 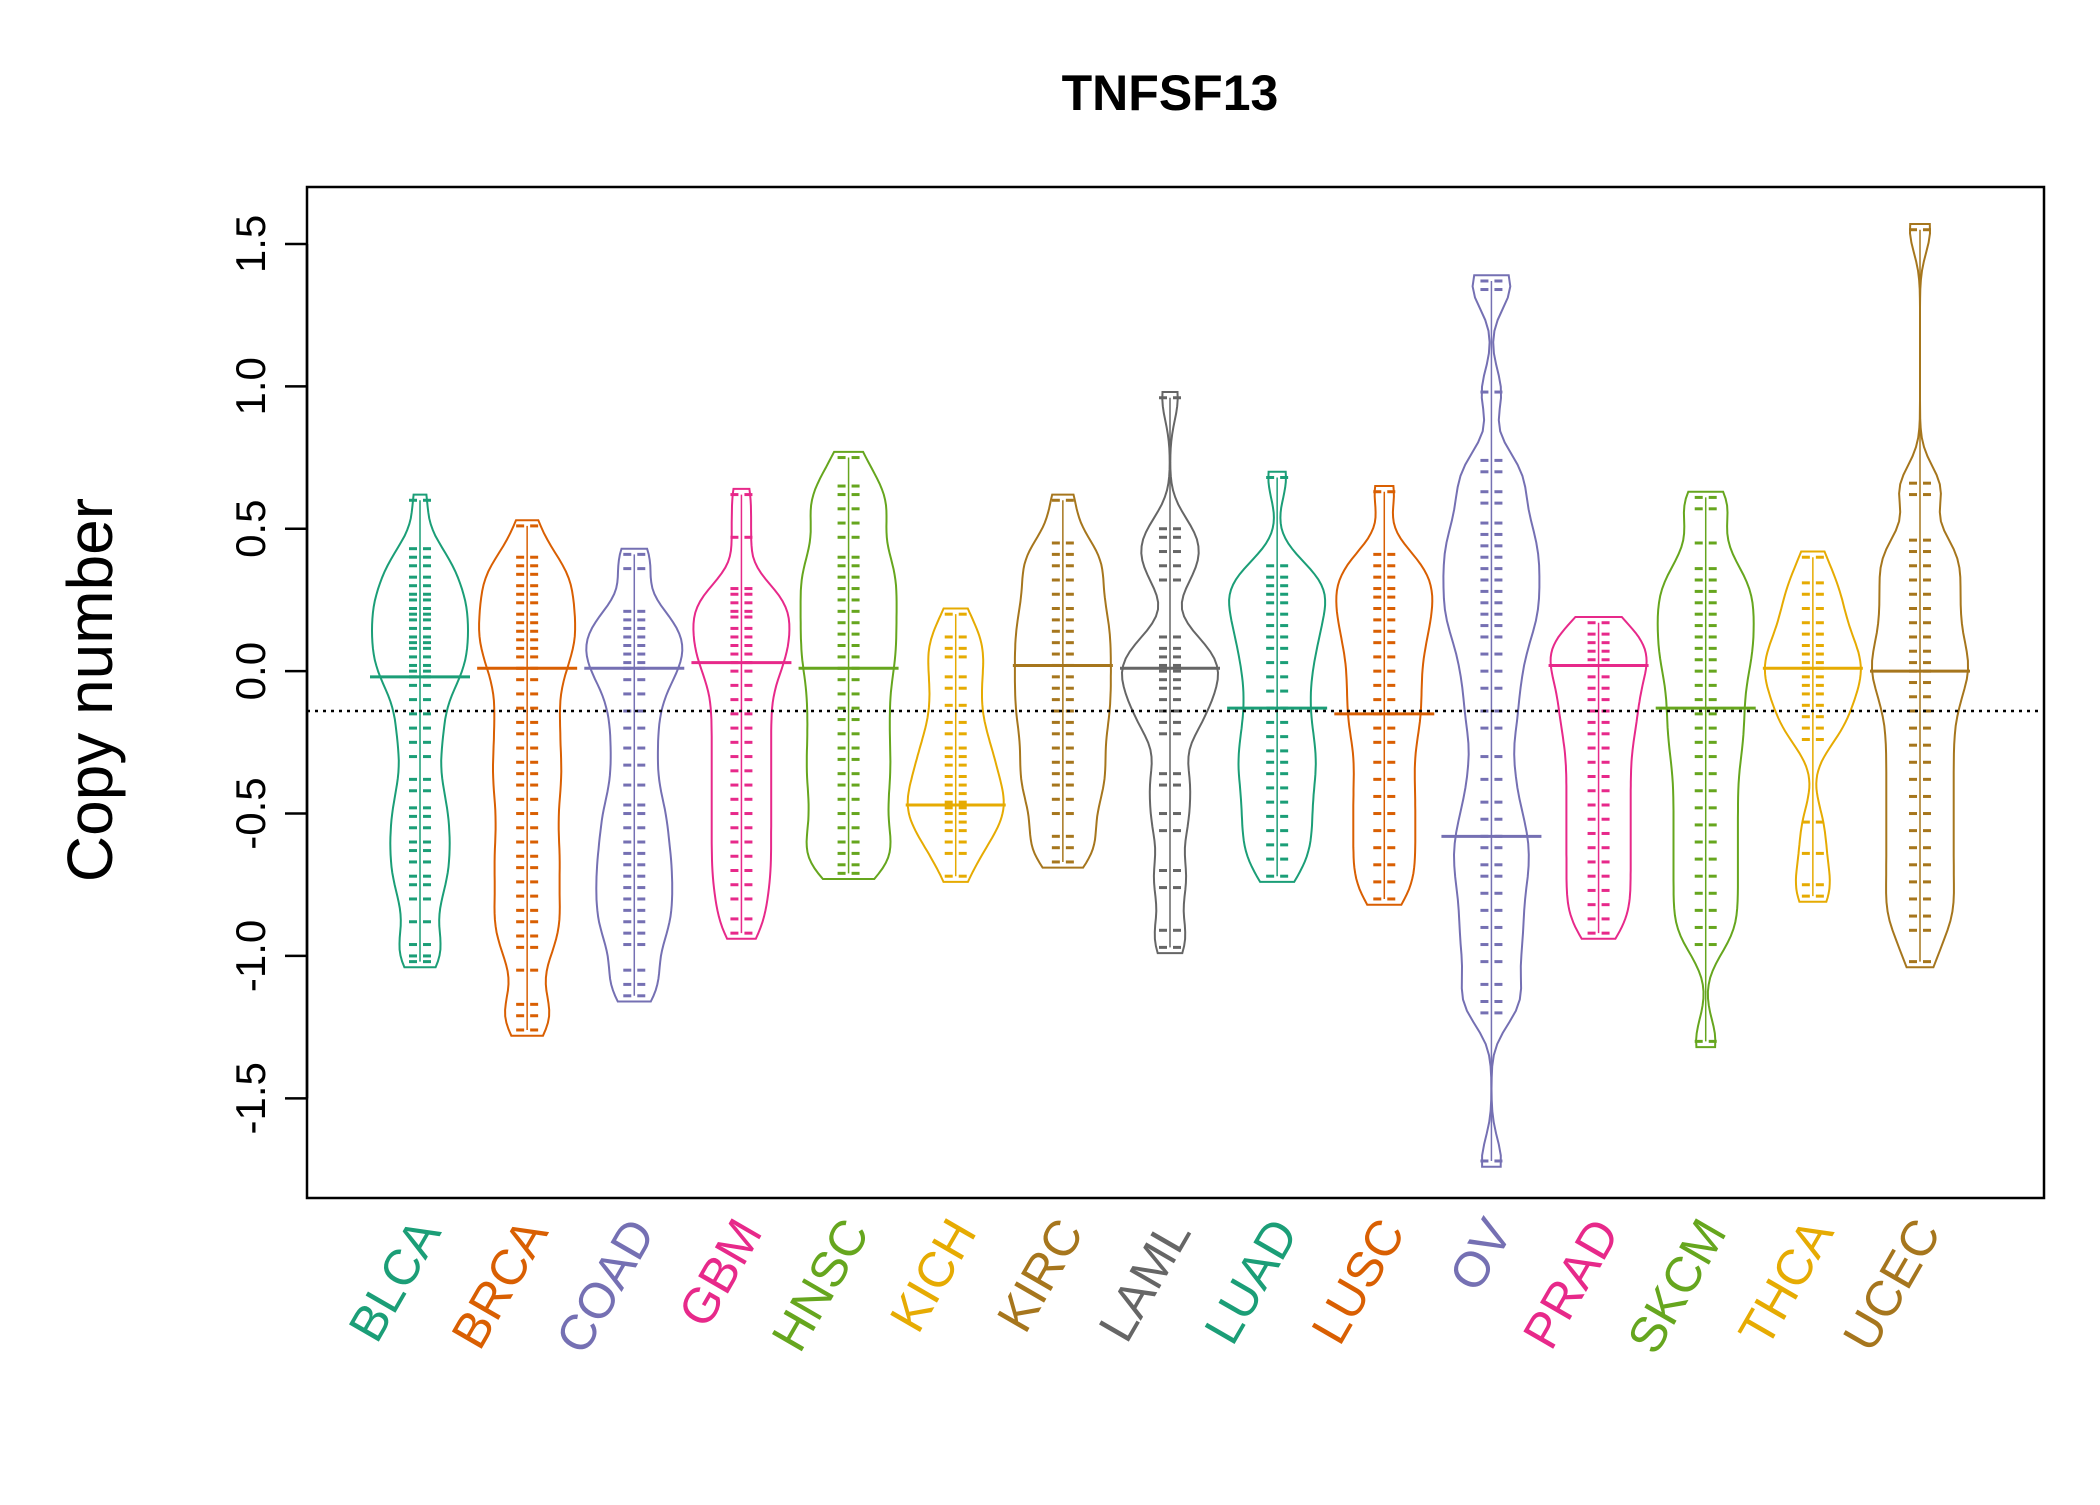 What do you see at coordinates (1170, 93) in the screenshot?
I see `chart-title: TNFSF13` at bounding box center [1170, 93].